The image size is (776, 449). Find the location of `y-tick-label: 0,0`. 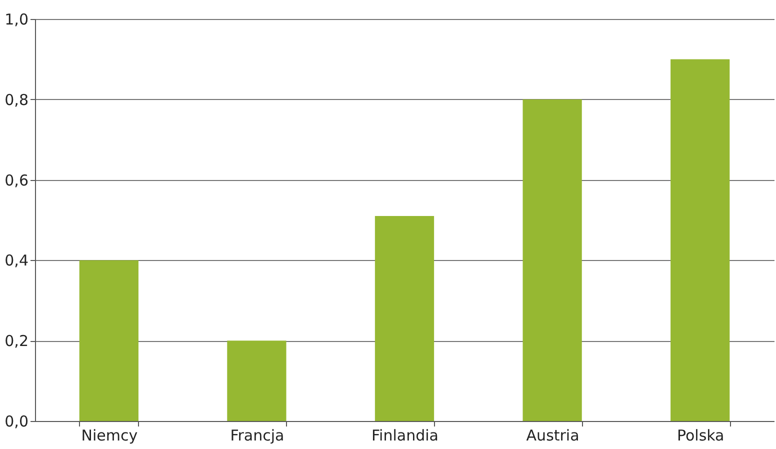

y-tick-label: 0,0 is located at coordinates (16, 421).